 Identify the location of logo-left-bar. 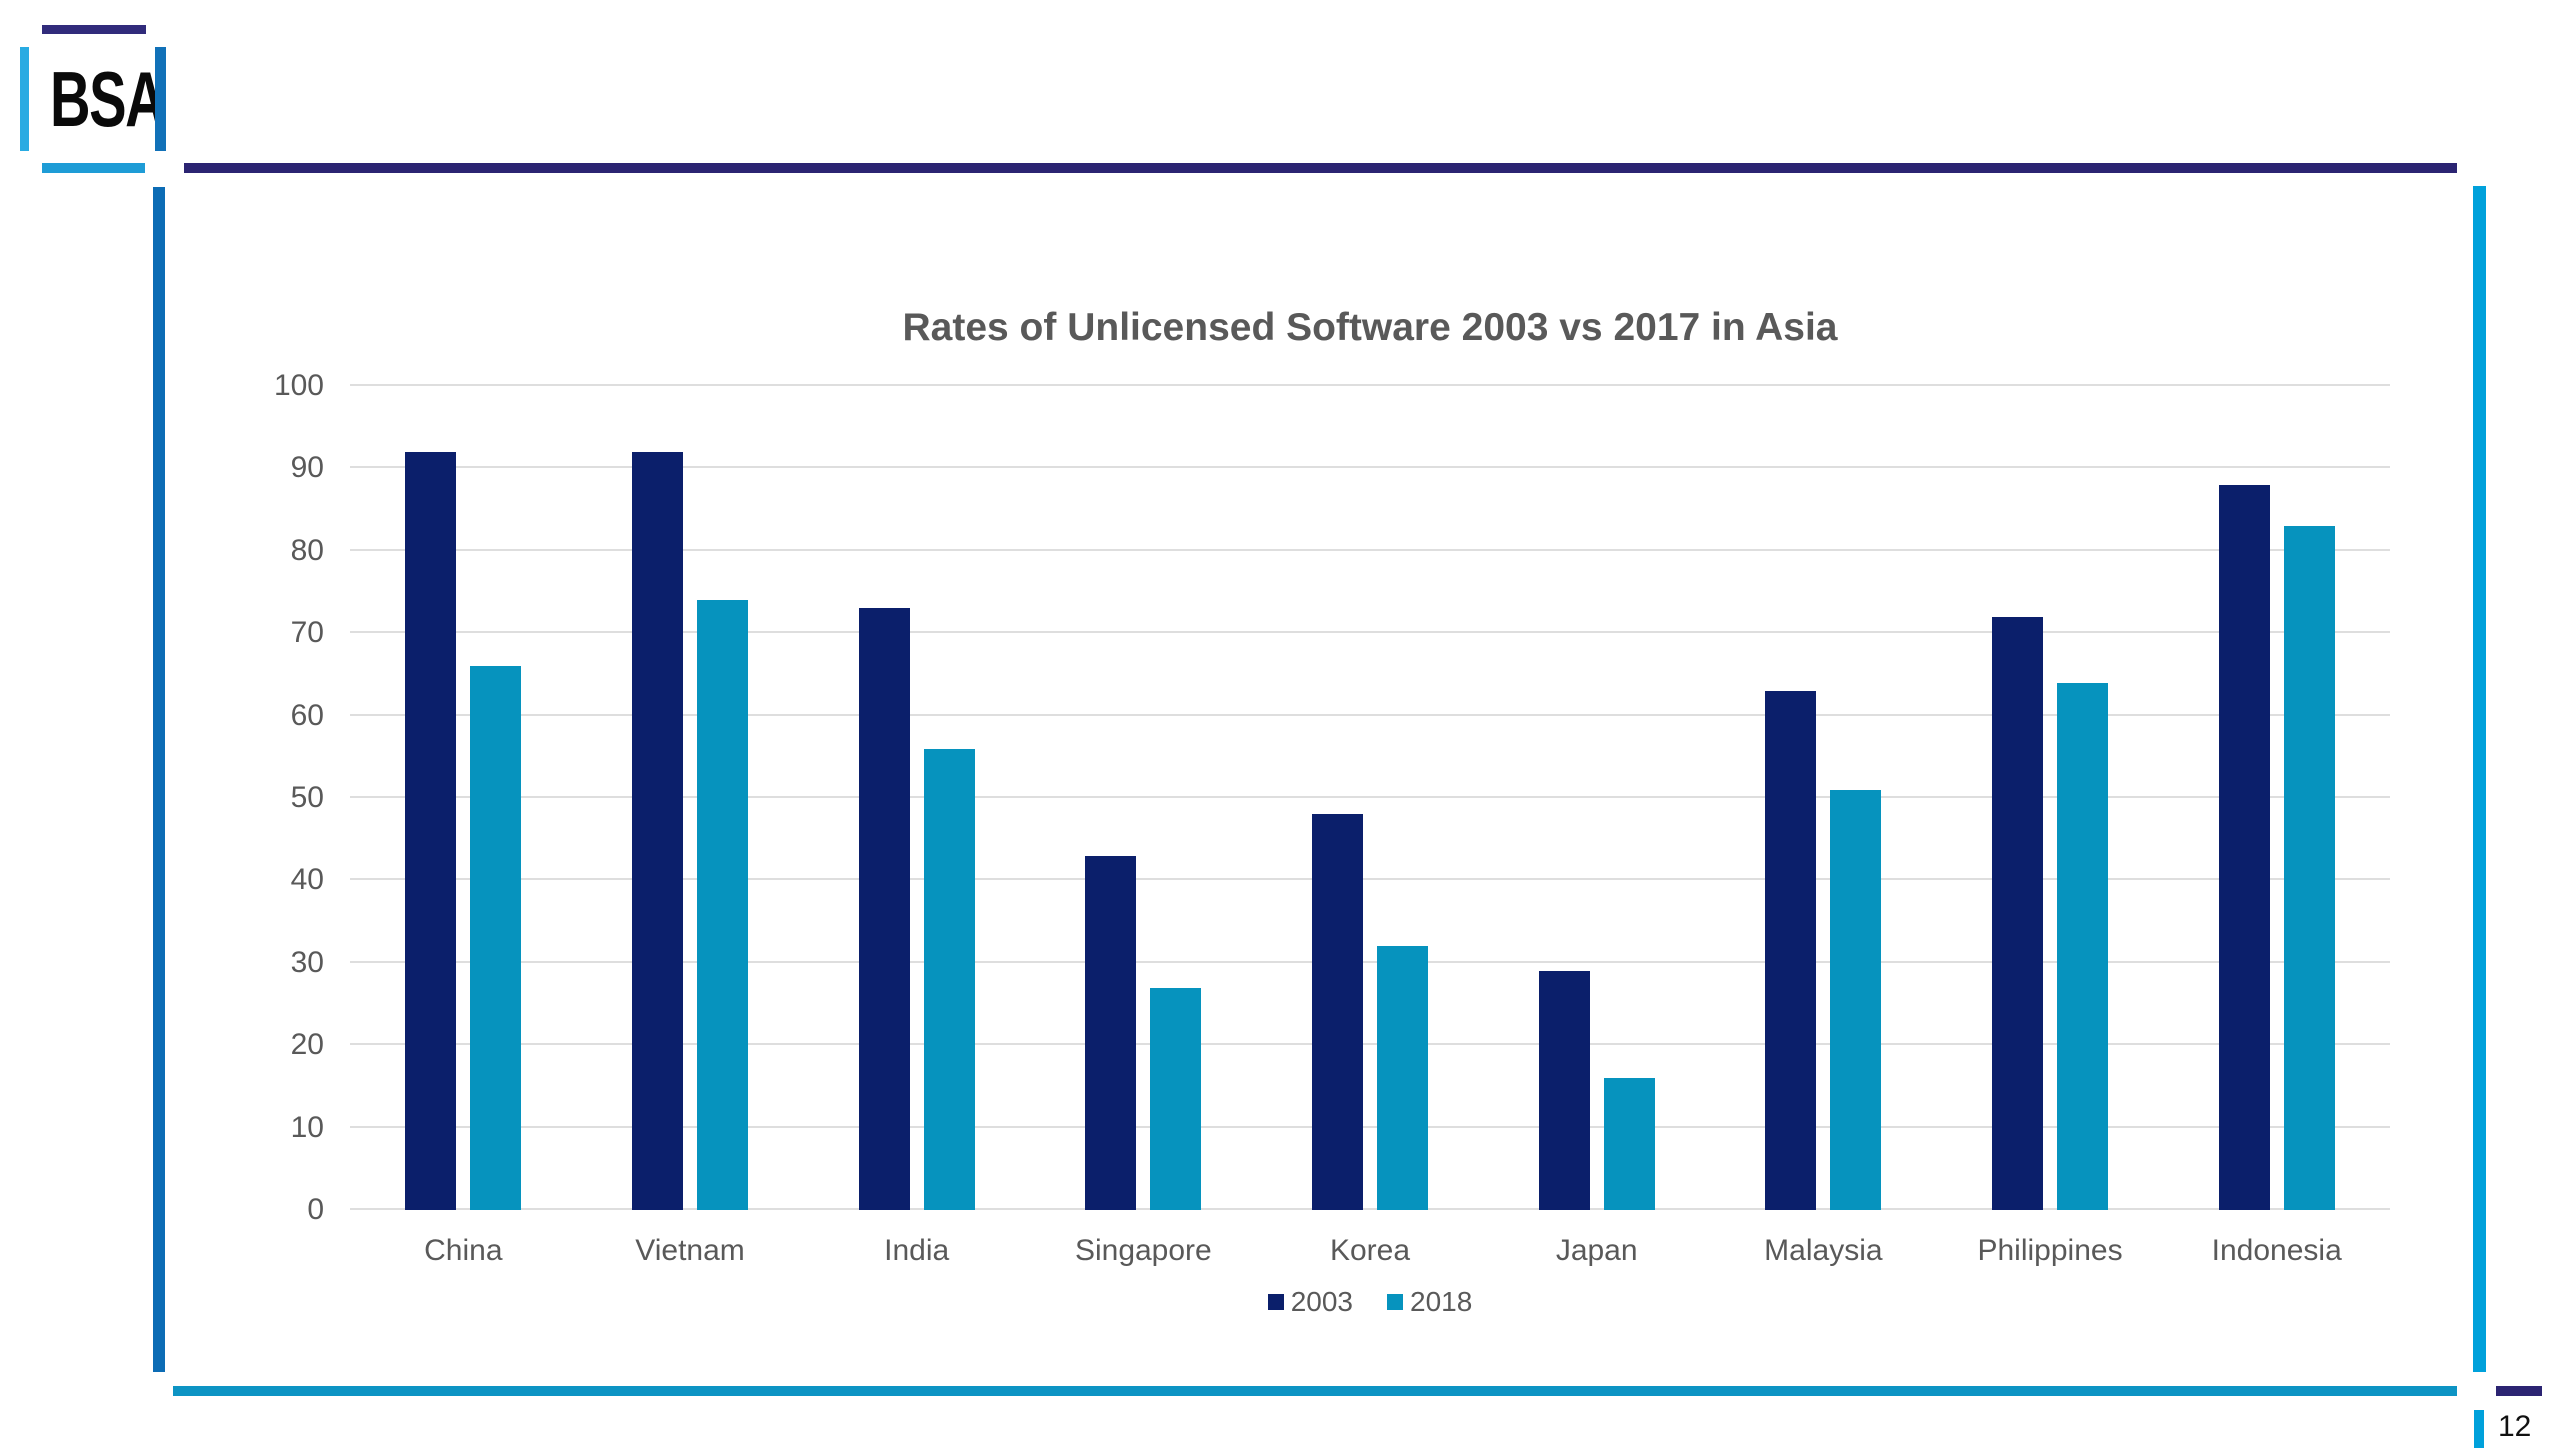
(24, 99).